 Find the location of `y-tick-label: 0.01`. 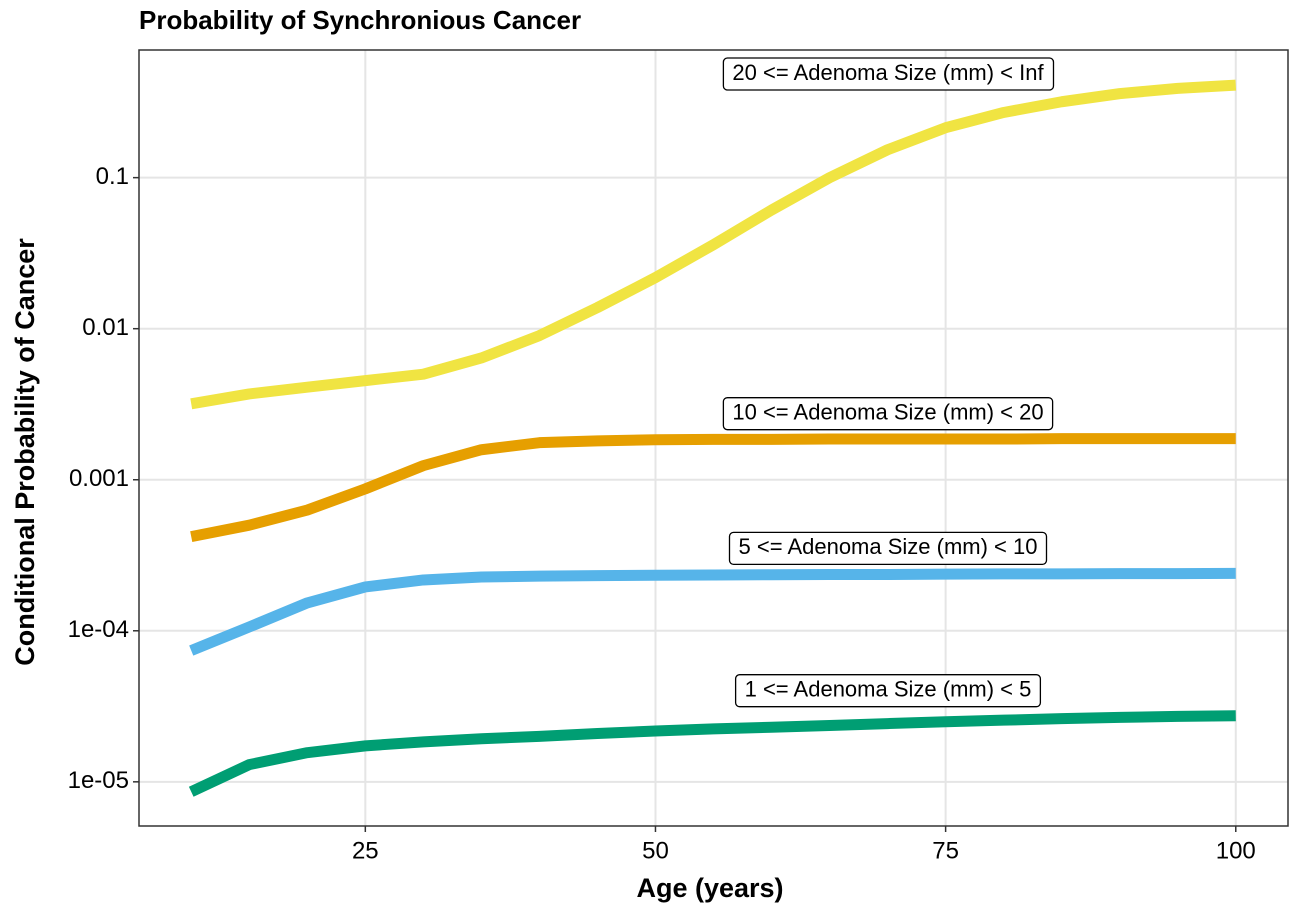

y-tick-label: 0.01 is located at coordinates (105, 327).